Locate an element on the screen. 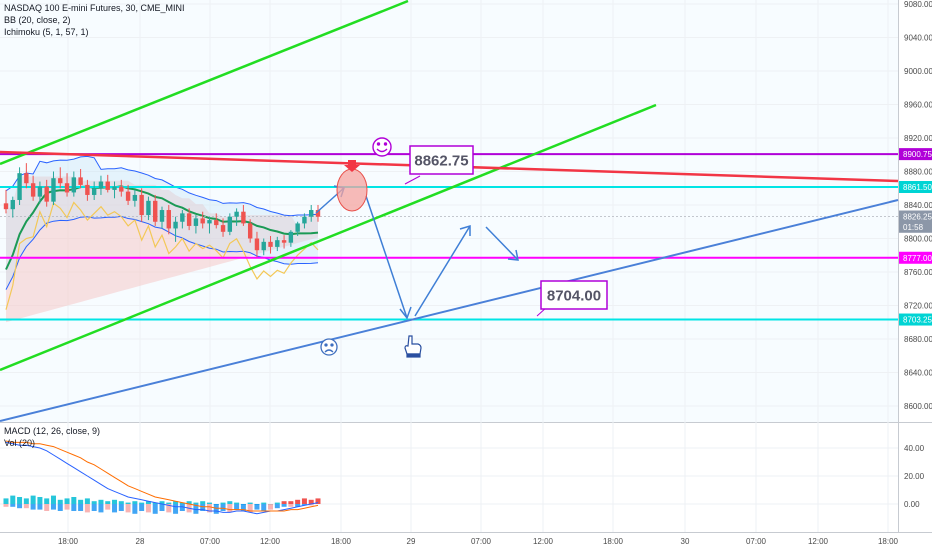 The height and width of the screenshot is (550, 932). ichimoku-cloud is located at coordinates (162, 249).